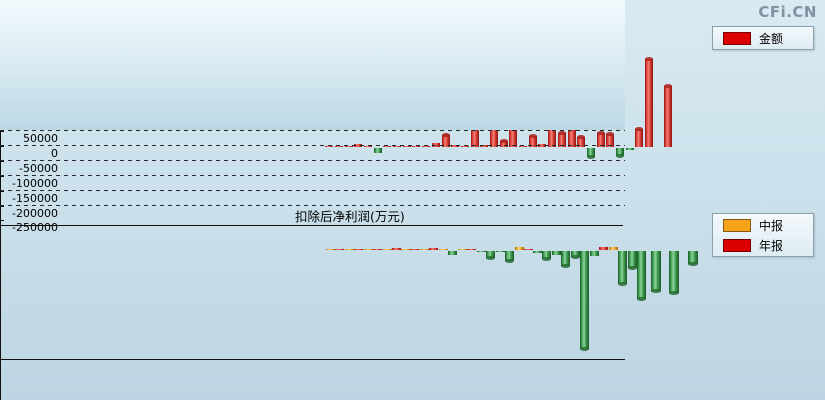 The image size is (825, 400). Describe the element at coordinates (500, 252) in the screenshot. I see `interim-bar-2015` at that location.